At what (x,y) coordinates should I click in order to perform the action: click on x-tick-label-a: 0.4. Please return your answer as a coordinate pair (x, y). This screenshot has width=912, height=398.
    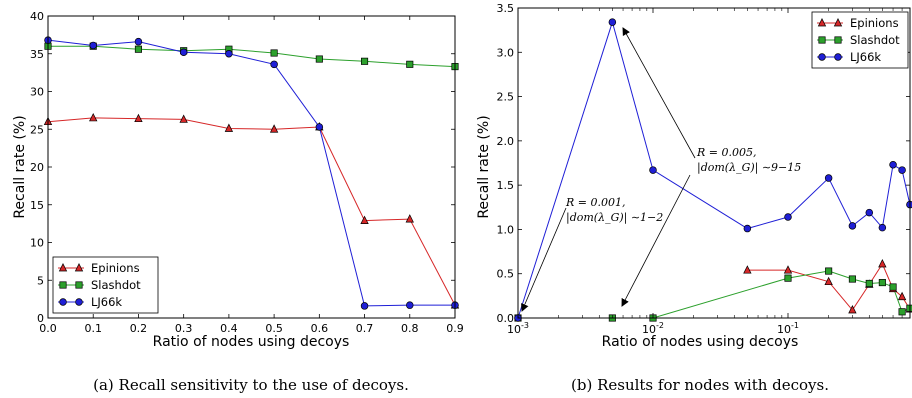
    Looking at the image, I should click on (229, 328).